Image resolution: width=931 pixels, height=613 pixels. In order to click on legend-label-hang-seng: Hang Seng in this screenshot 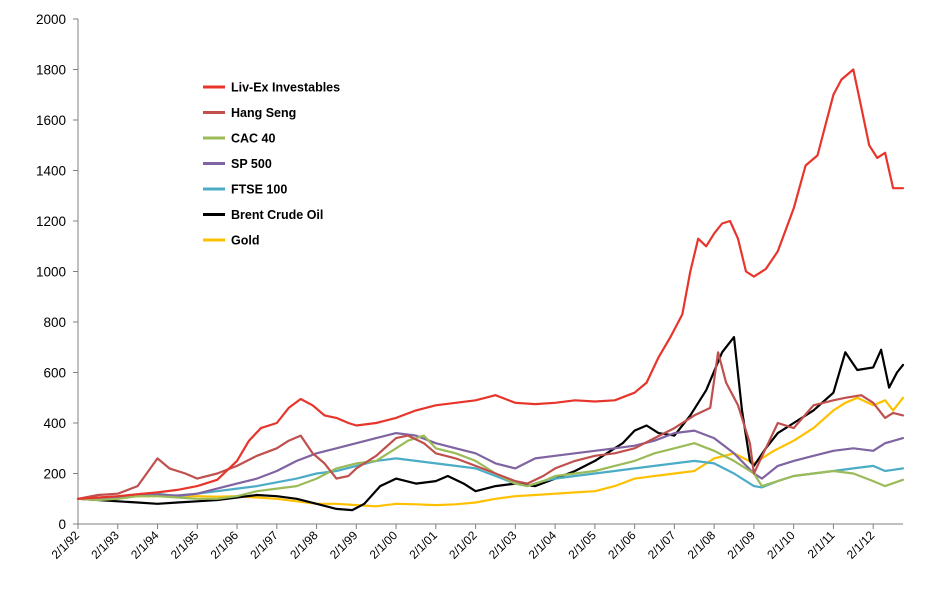, I will do `click(263, 113)`.